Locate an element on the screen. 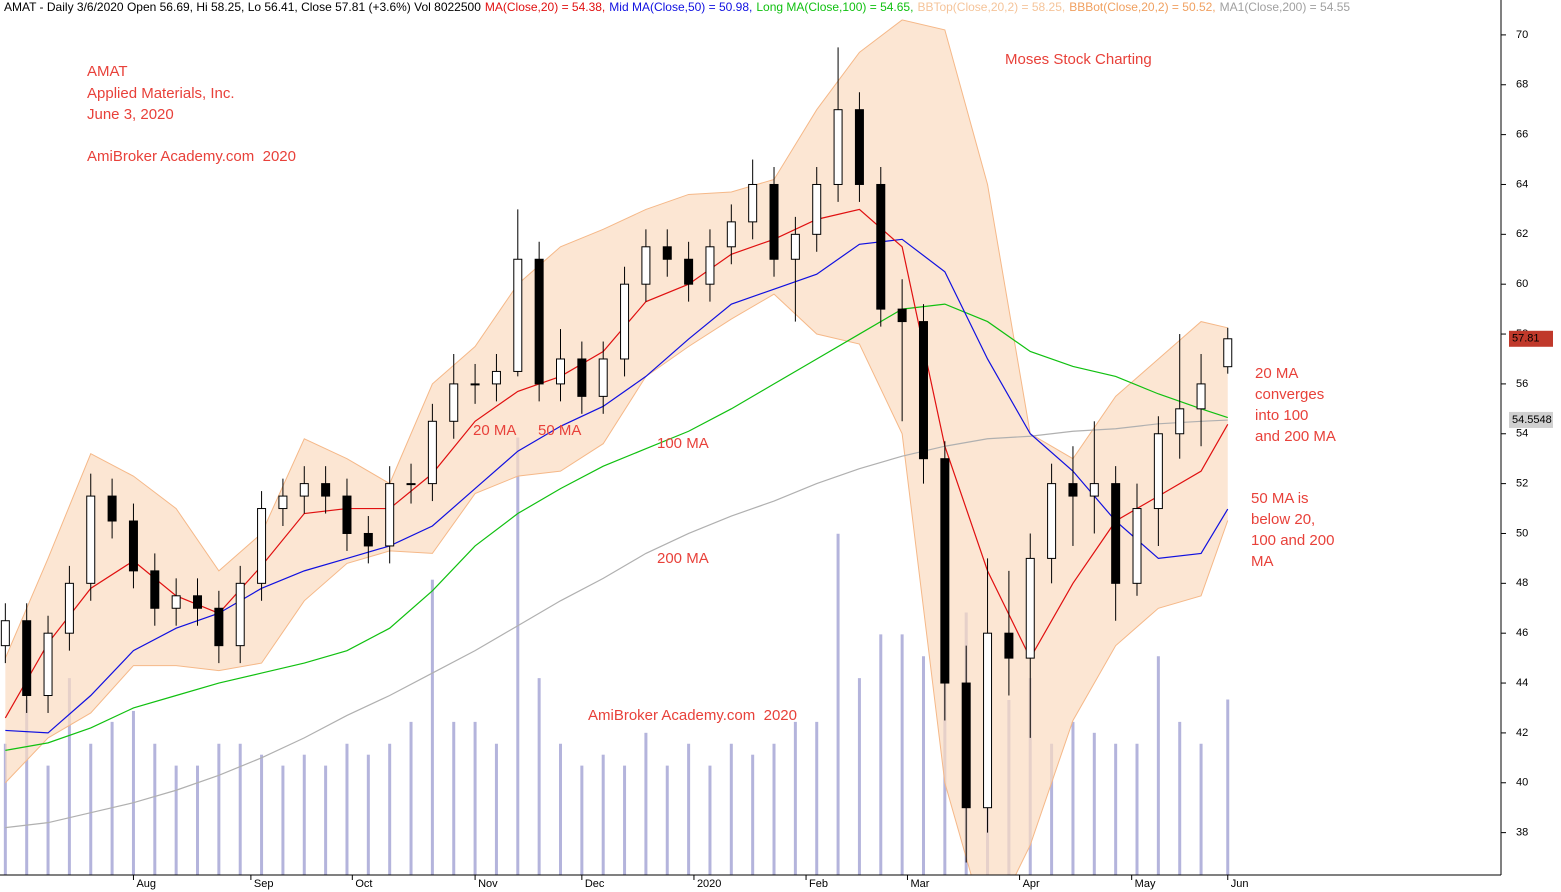  header-item: MA(Close,20) = 54.38, is located at coordinates (545, 7).